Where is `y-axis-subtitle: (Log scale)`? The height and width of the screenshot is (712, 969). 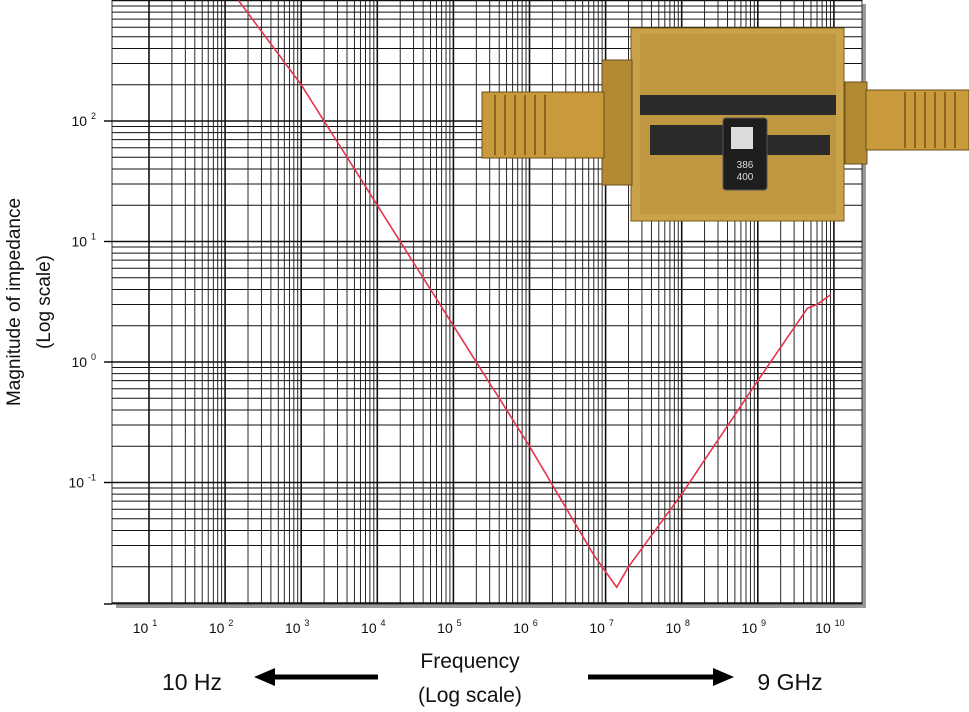
y-axis-subtitle: (Log scale) is located at coordinates (44, 302).